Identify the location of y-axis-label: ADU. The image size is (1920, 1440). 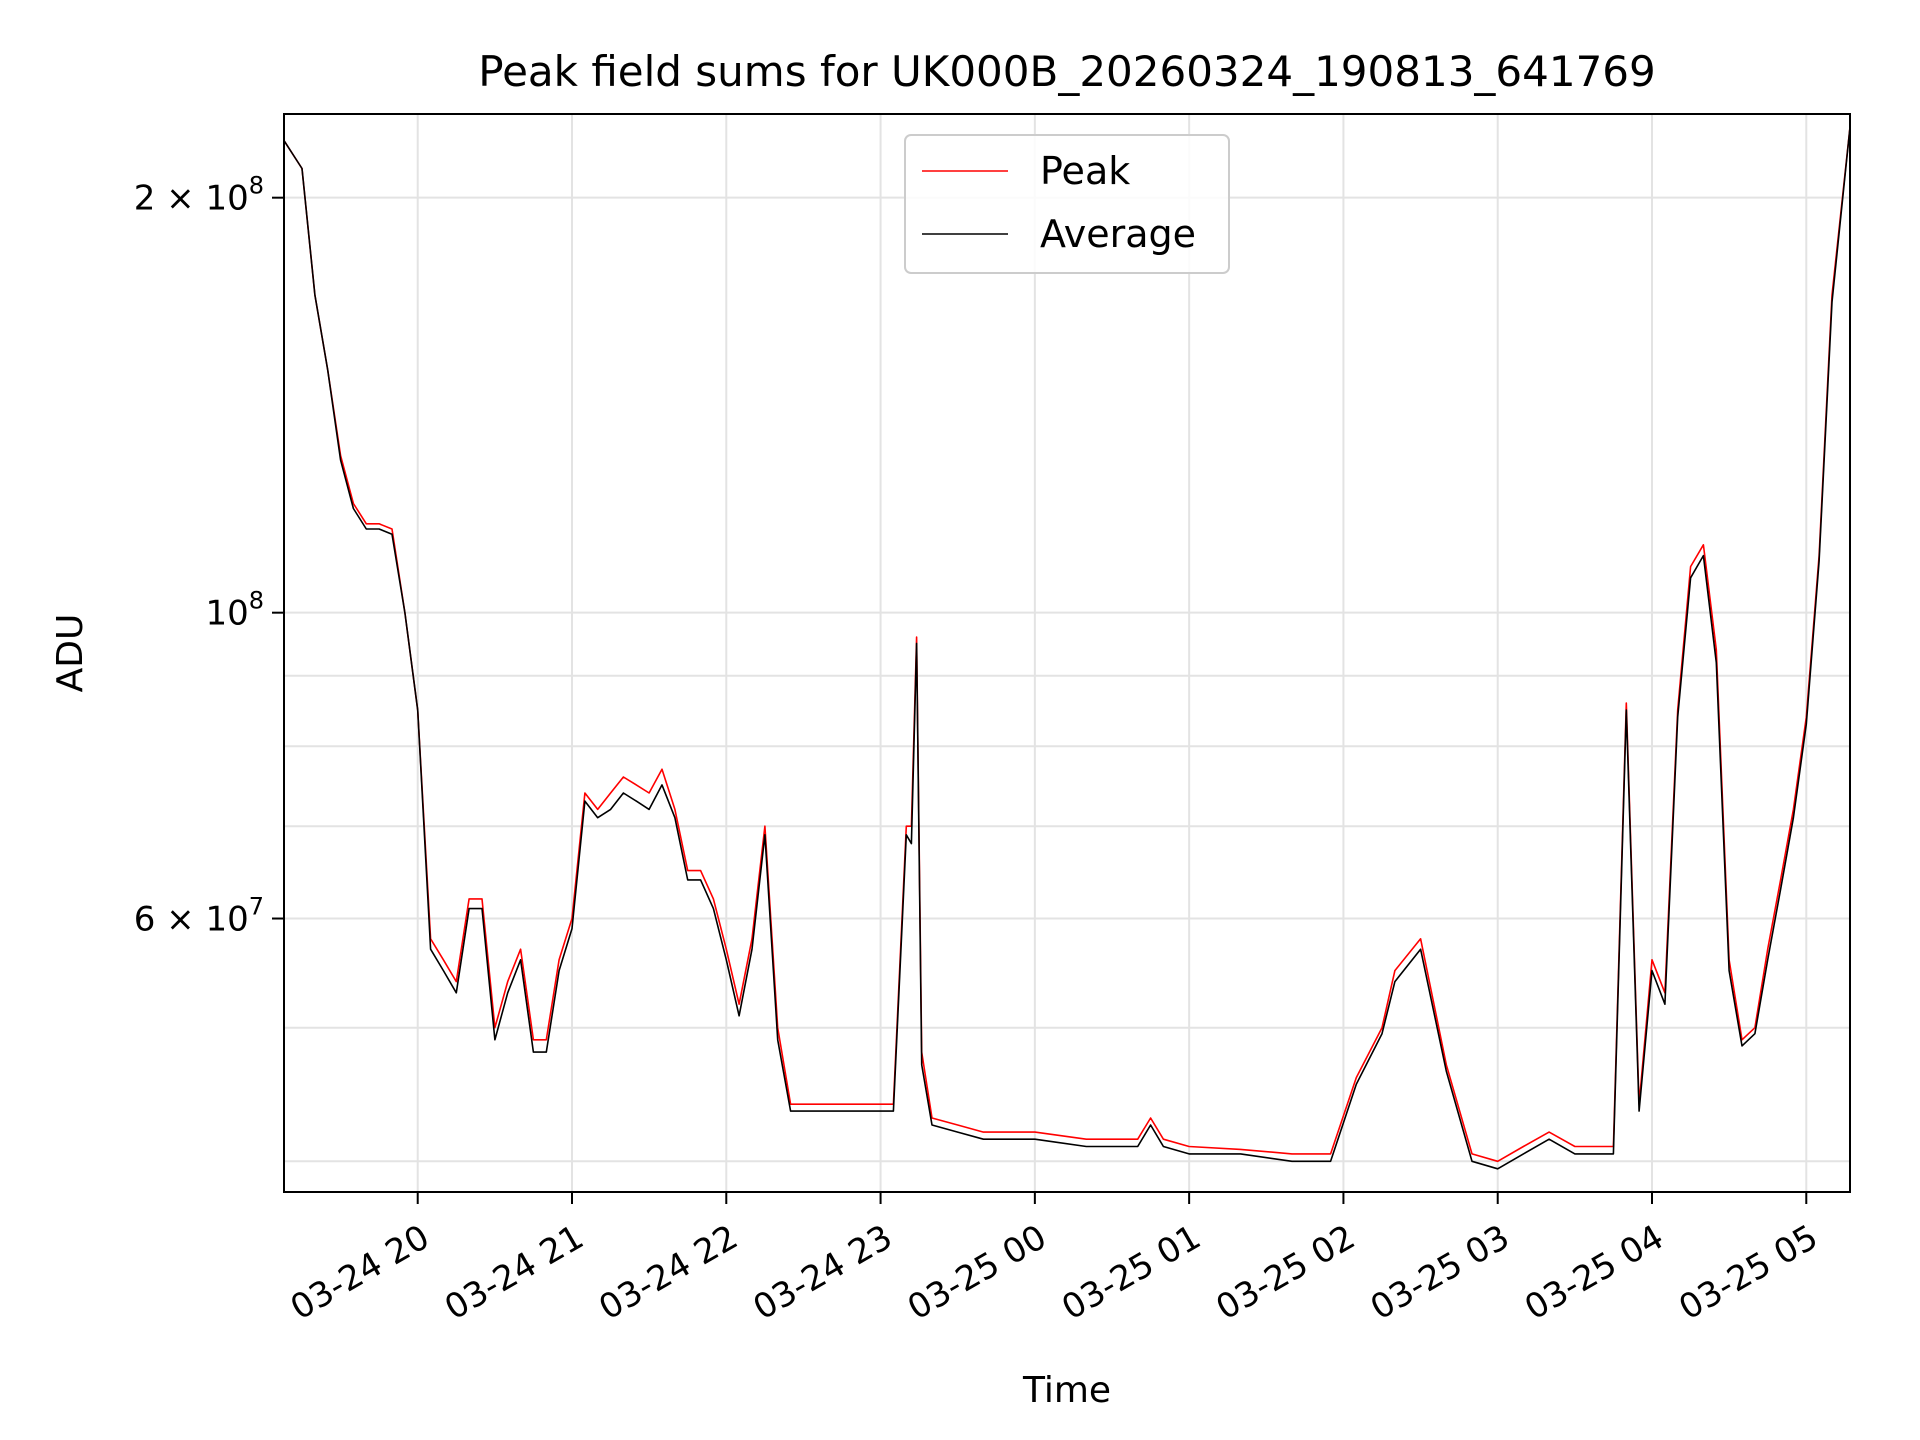
(70, 653).